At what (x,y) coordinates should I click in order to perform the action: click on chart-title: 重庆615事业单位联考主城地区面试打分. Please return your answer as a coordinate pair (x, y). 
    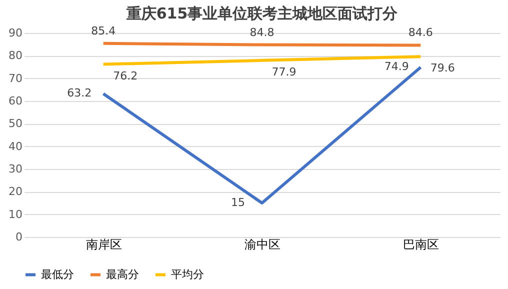
    Looking at the image, I should click on (262, 13).